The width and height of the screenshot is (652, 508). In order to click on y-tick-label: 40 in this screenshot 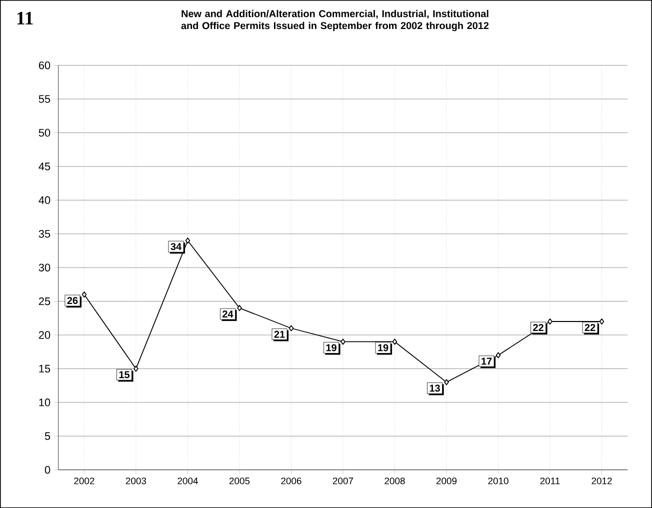, I will do `click(44, 200)`.